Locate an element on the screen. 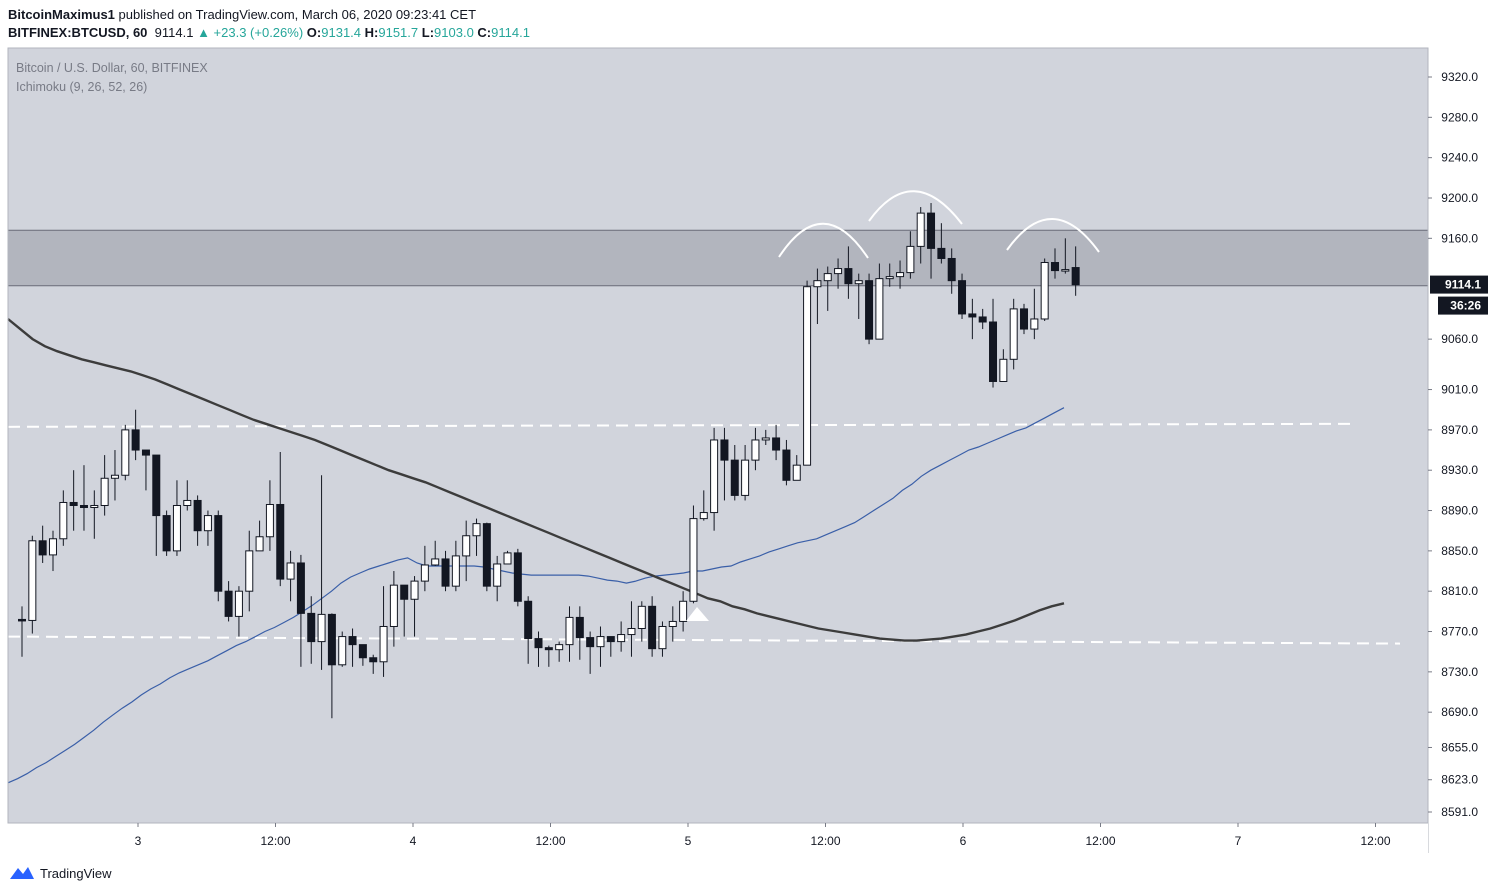  up-triangle-marker is located at coordinates (697, 614).